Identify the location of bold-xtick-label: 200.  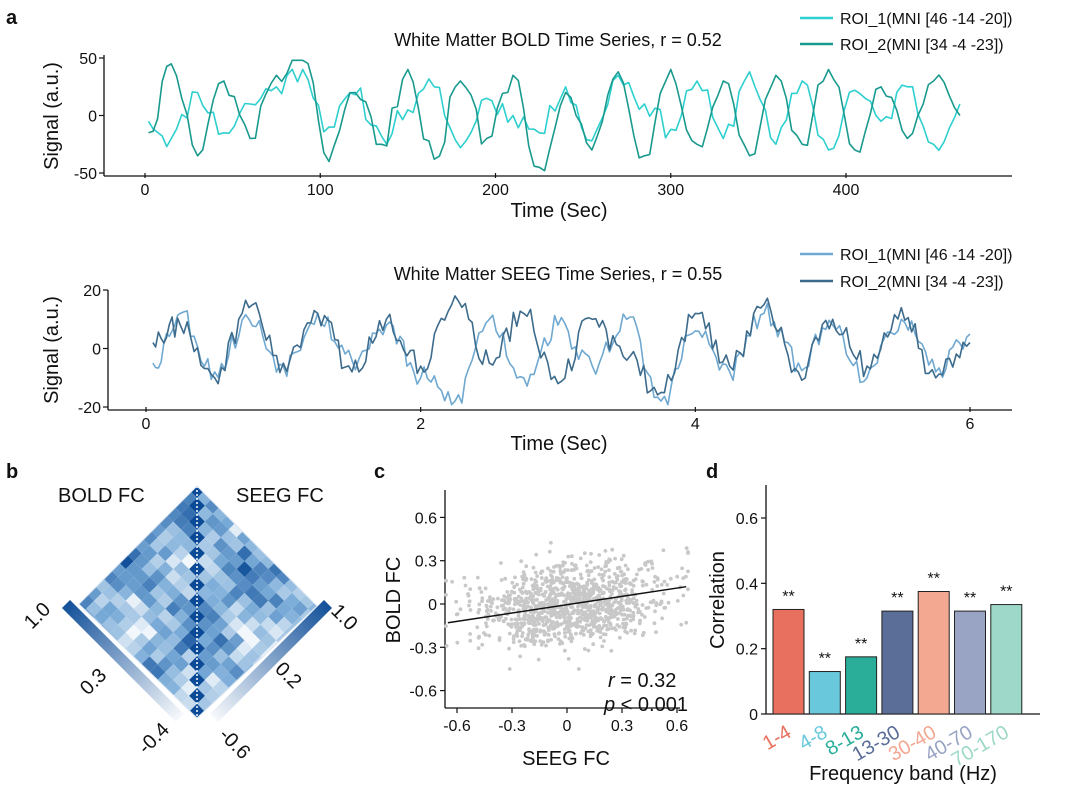
(495, 190).